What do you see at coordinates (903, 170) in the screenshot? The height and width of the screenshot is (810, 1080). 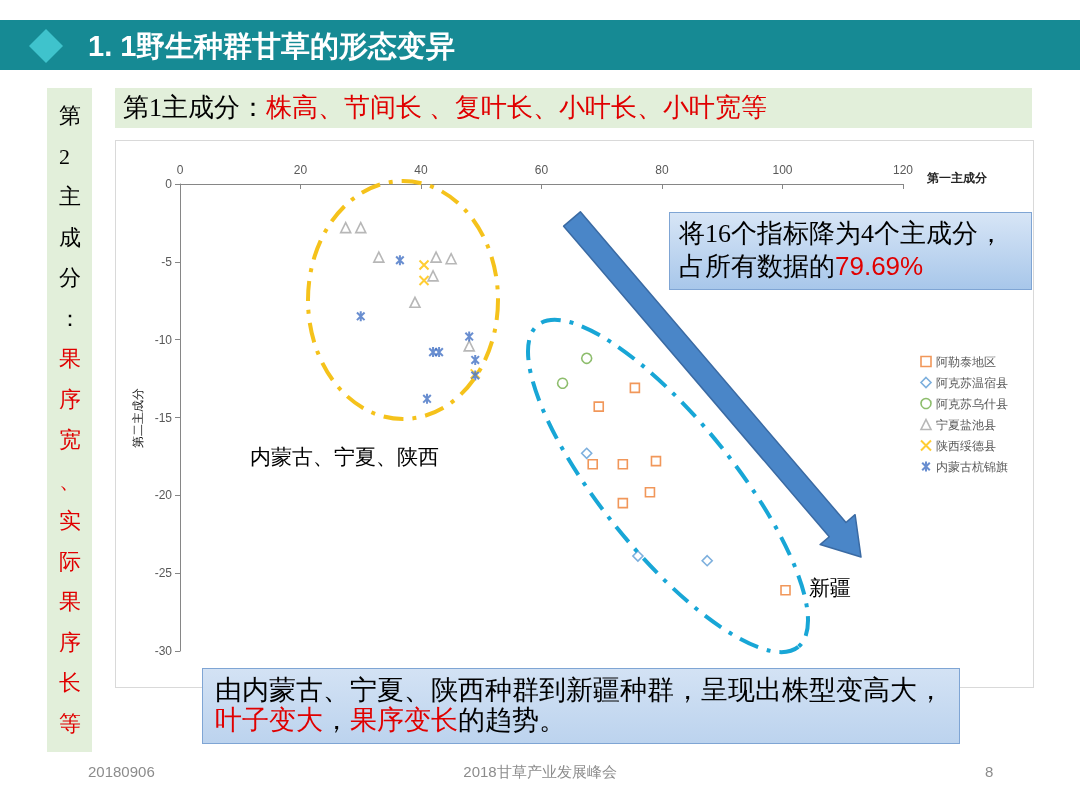 I see `x-tick-label: 120` at bounding box center [903, 170].